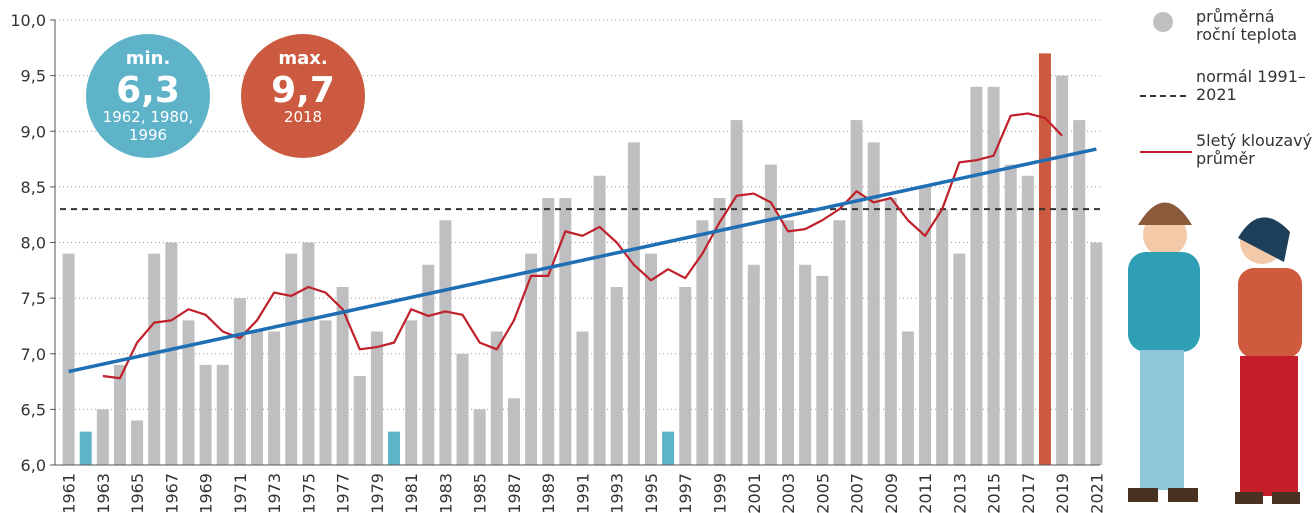 The image size is (1314, 513). Describe the element at coordinates (617, 493) in the screenshot. I see `x-tick-label: 1993` at that location.